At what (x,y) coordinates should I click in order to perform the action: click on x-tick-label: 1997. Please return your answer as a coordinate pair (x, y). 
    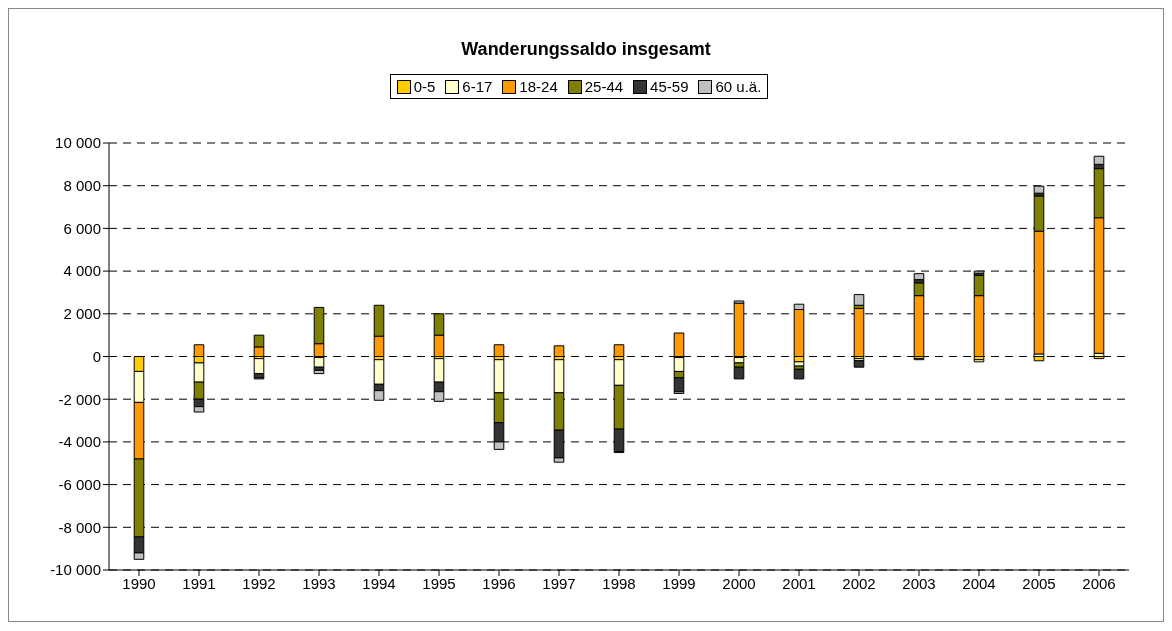
    Looking at the image, I should click on (559, 583).